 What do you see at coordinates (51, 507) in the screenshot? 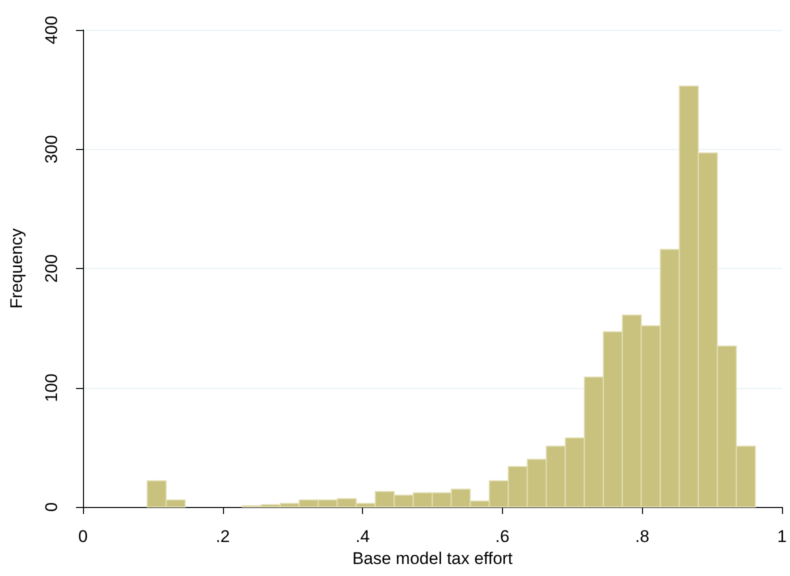
I see `y-tick-label: 0` at bounding box center [51, 507].